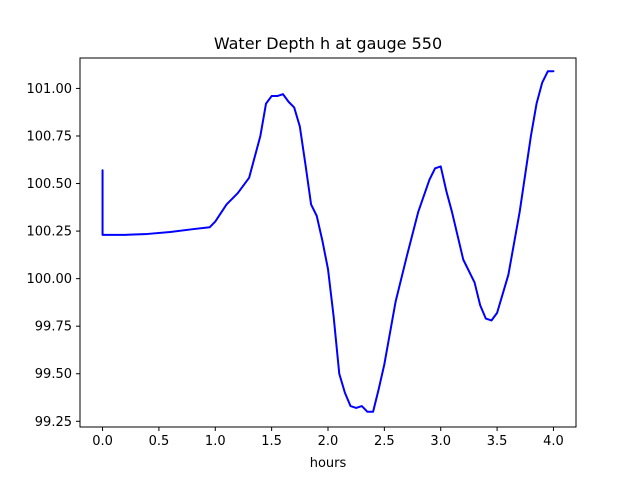 The width and height of the screenshot is (640, 480). Describe the element at coordinates (102, 441) in the screenshot. I see `x-tick-label: 0.0` at that location.